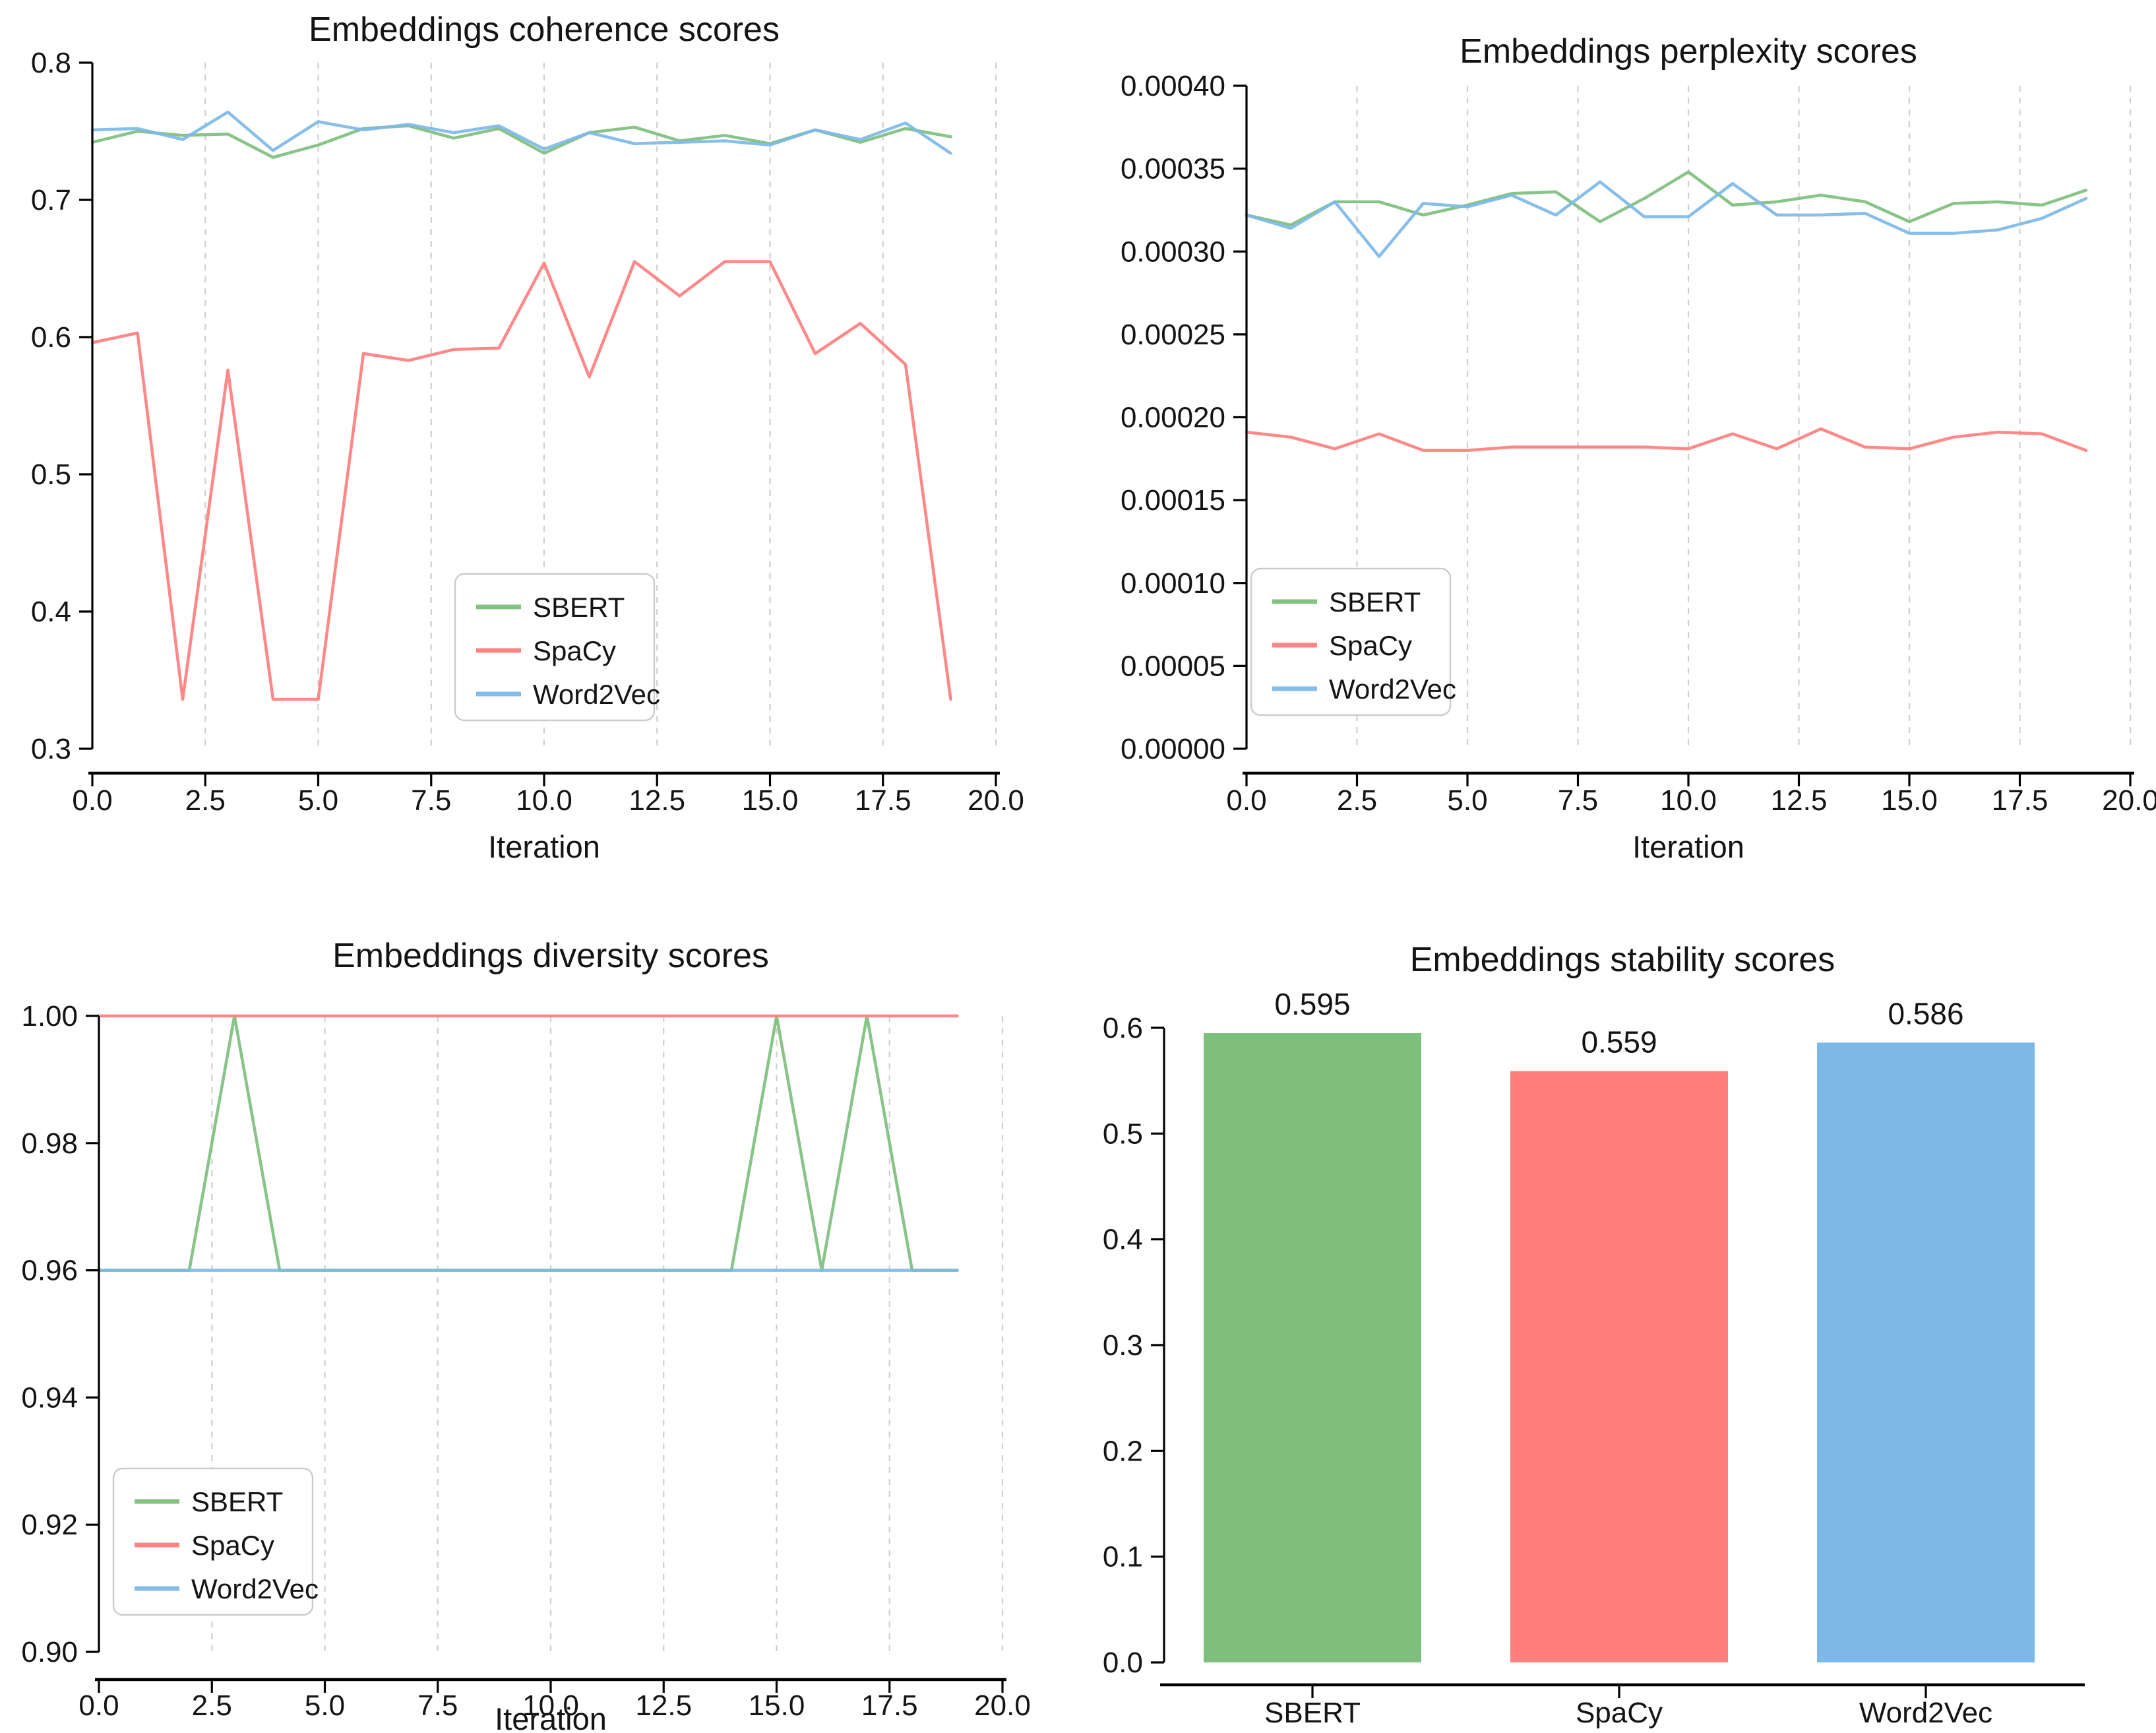 The image size is (2156, 1733). Describe the element at coordinates (1173, 666) in the screenshot. I see `y-tick-label: 0.00005` at that location.